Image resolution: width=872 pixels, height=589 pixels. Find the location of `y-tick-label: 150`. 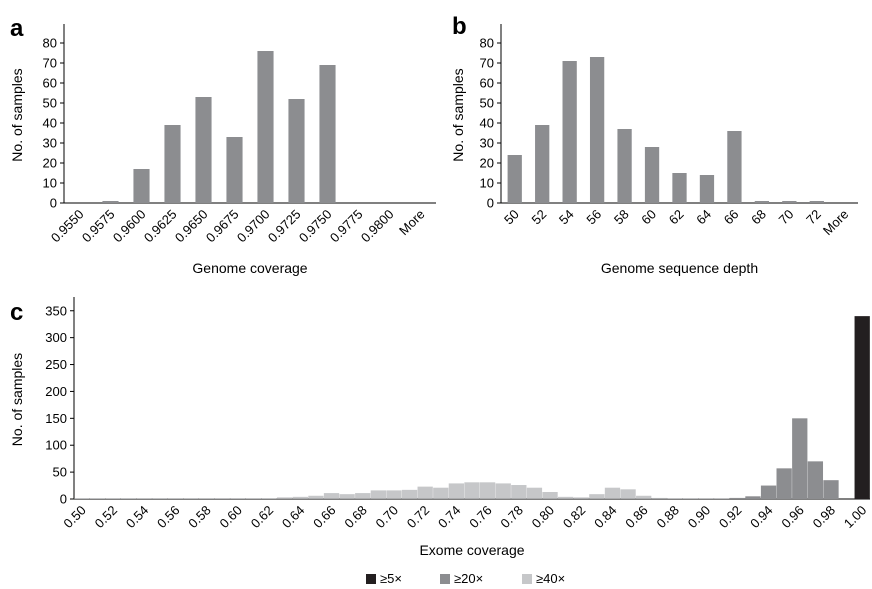

y-tick-label: 150 is located at coordinates (56, 418).